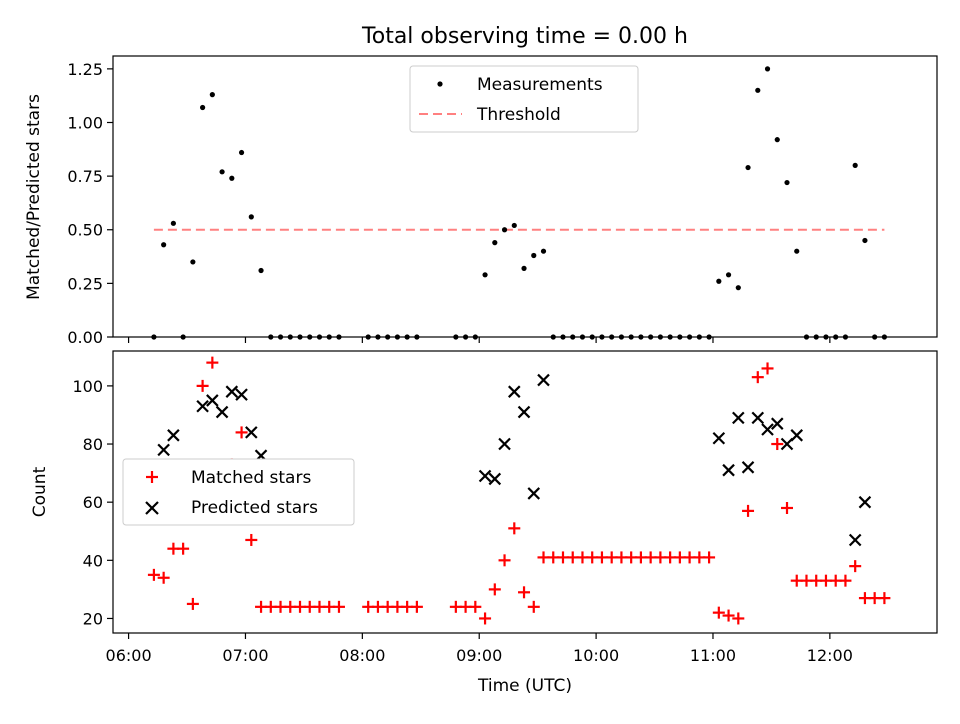 The image size is (960, 724). What do you see at coordinates (524, 686) in the screenshot?
I see `x-axis-label: Time (UTC)` at bounding box center [524, 686].